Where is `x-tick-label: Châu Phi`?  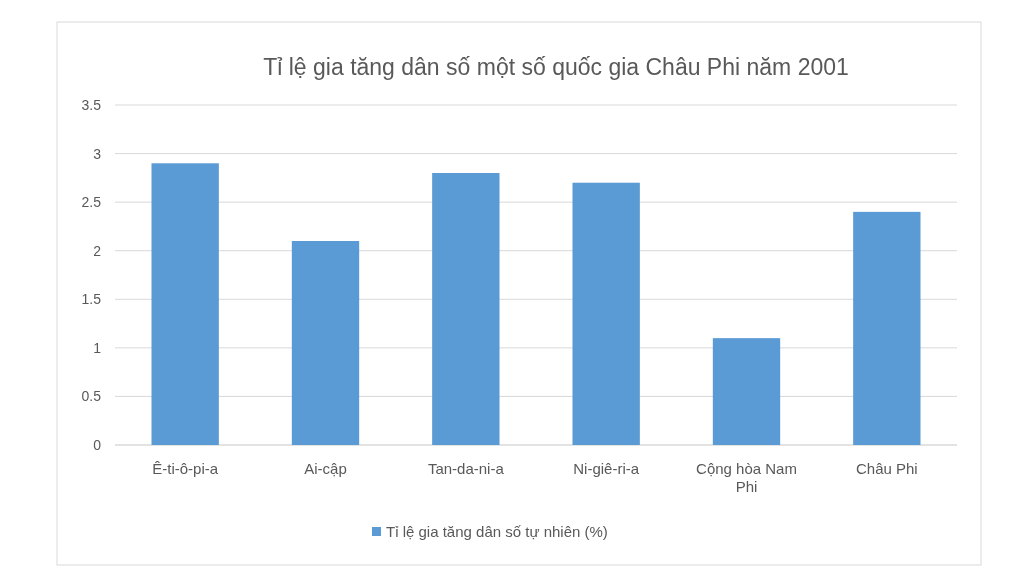
x-tick-label: Châu Phi is located at coordinates (886, 468).